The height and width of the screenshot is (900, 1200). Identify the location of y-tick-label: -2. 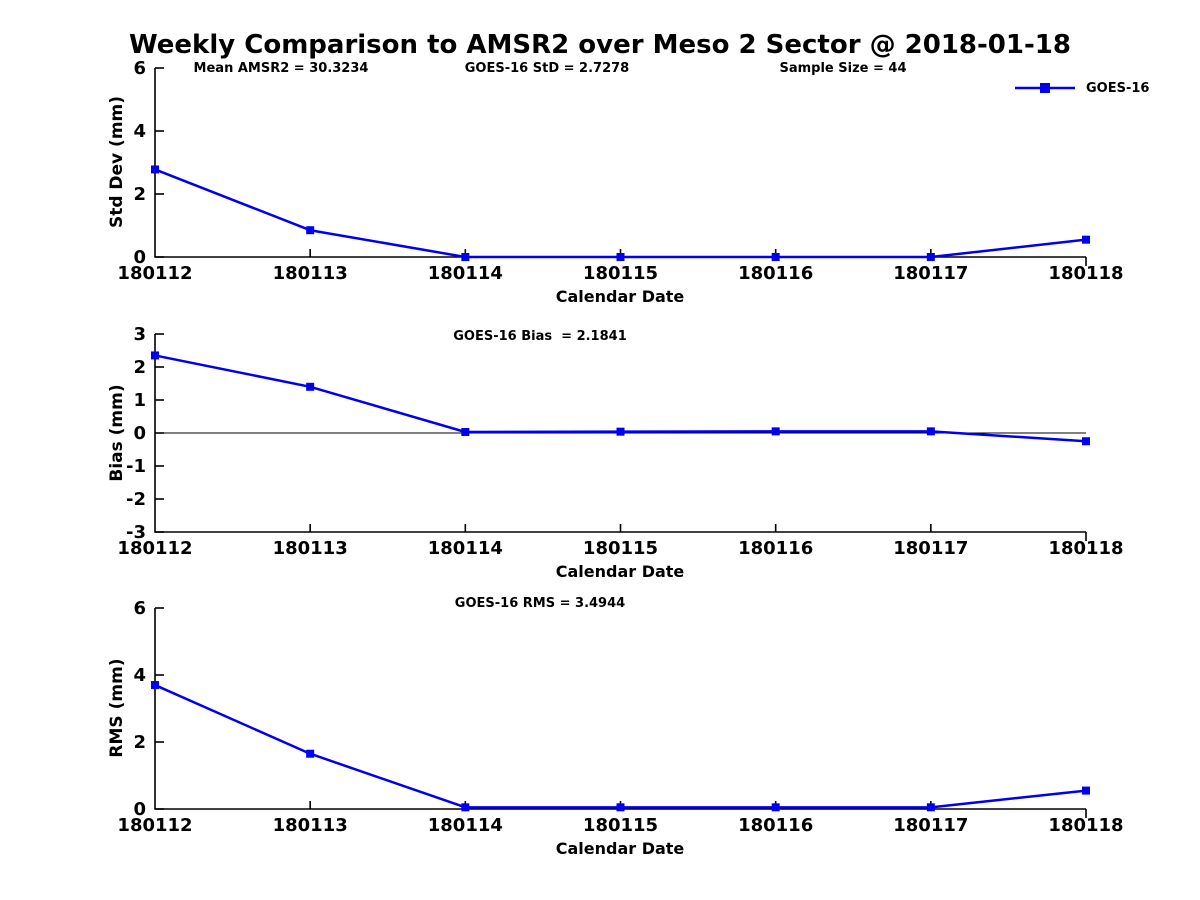
(136, 499).